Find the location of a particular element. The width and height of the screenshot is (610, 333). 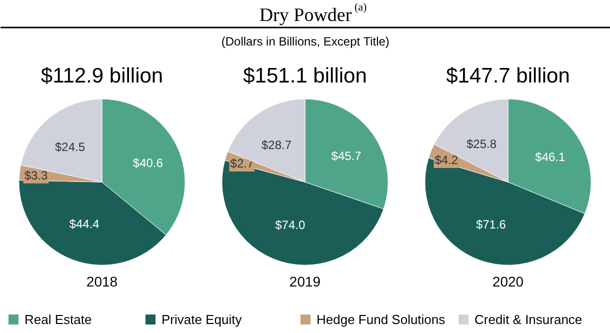

legend-label: Private Equity is located at coordinates (202, 319).